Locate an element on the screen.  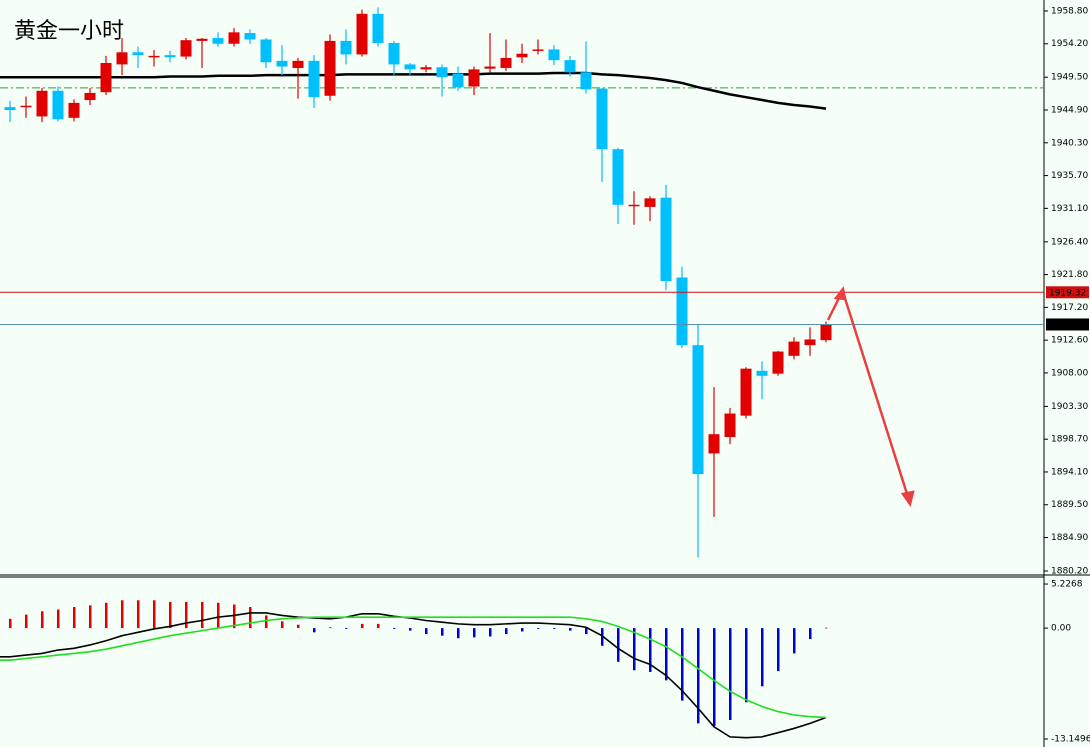
y-tick-label: 1958.80 is located at coordinates (1069, 11).